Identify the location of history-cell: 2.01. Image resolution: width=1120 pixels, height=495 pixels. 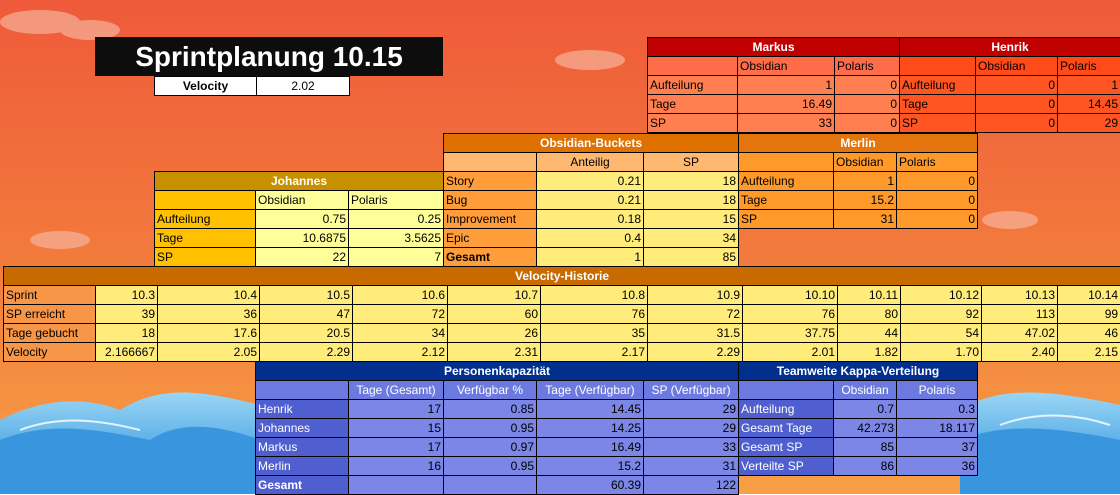
(790, 352).